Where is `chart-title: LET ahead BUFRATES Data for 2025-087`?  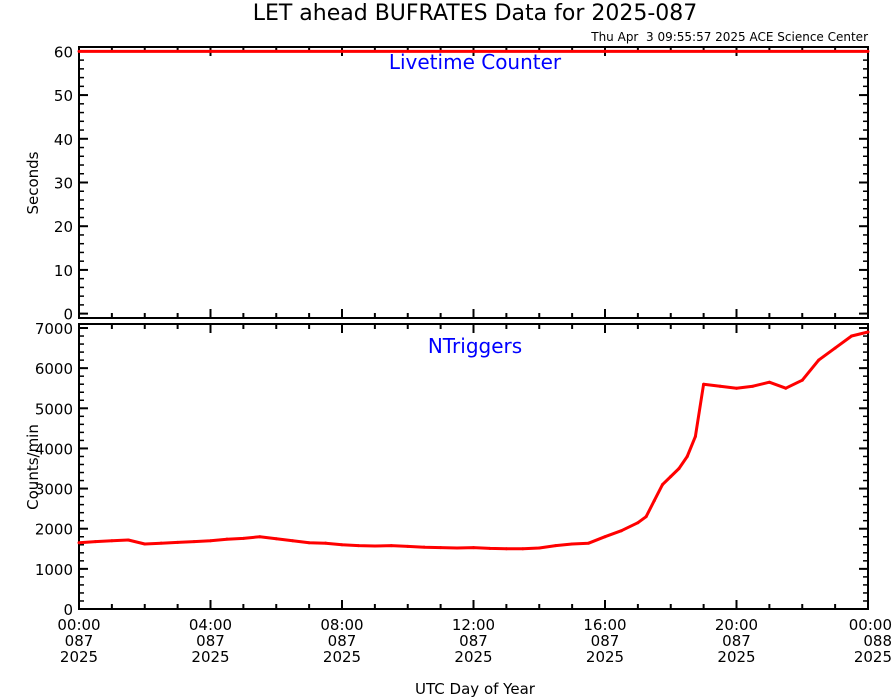 chart-title: LET ahead BUFRATES Data for 2025-087 is located at coordinates (475, 13).